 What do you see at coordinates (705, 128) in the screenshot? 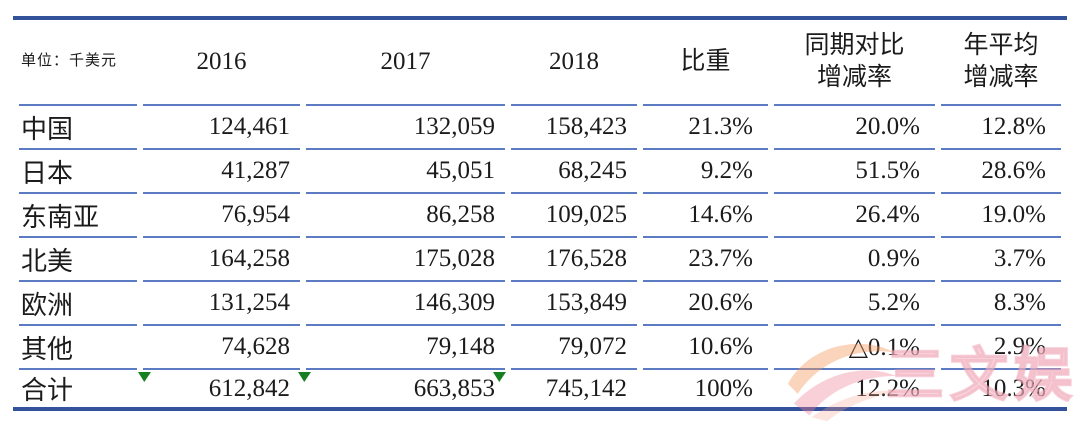
I see `cell-share: 21.3%` at bounding box center [705, 128].